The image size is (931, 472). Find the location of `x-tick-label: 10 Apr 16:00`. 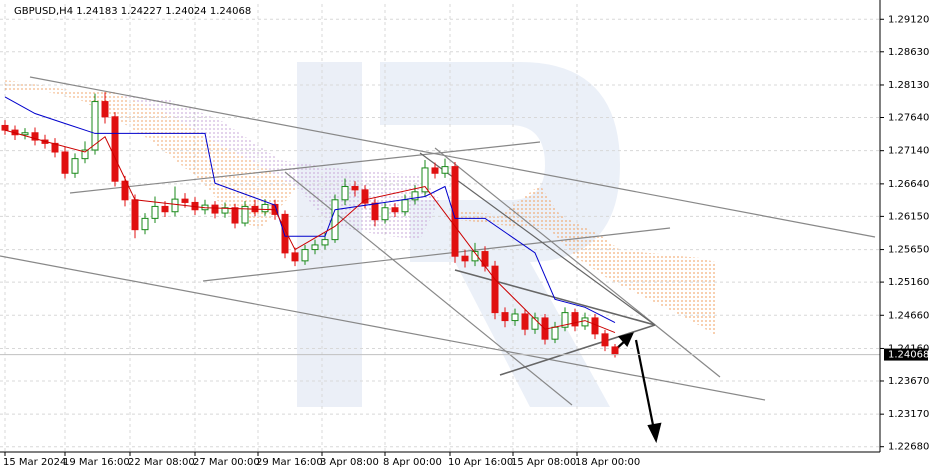

x-tick-label: 10 Apr 16:00 is located at coordinates (480, 462).